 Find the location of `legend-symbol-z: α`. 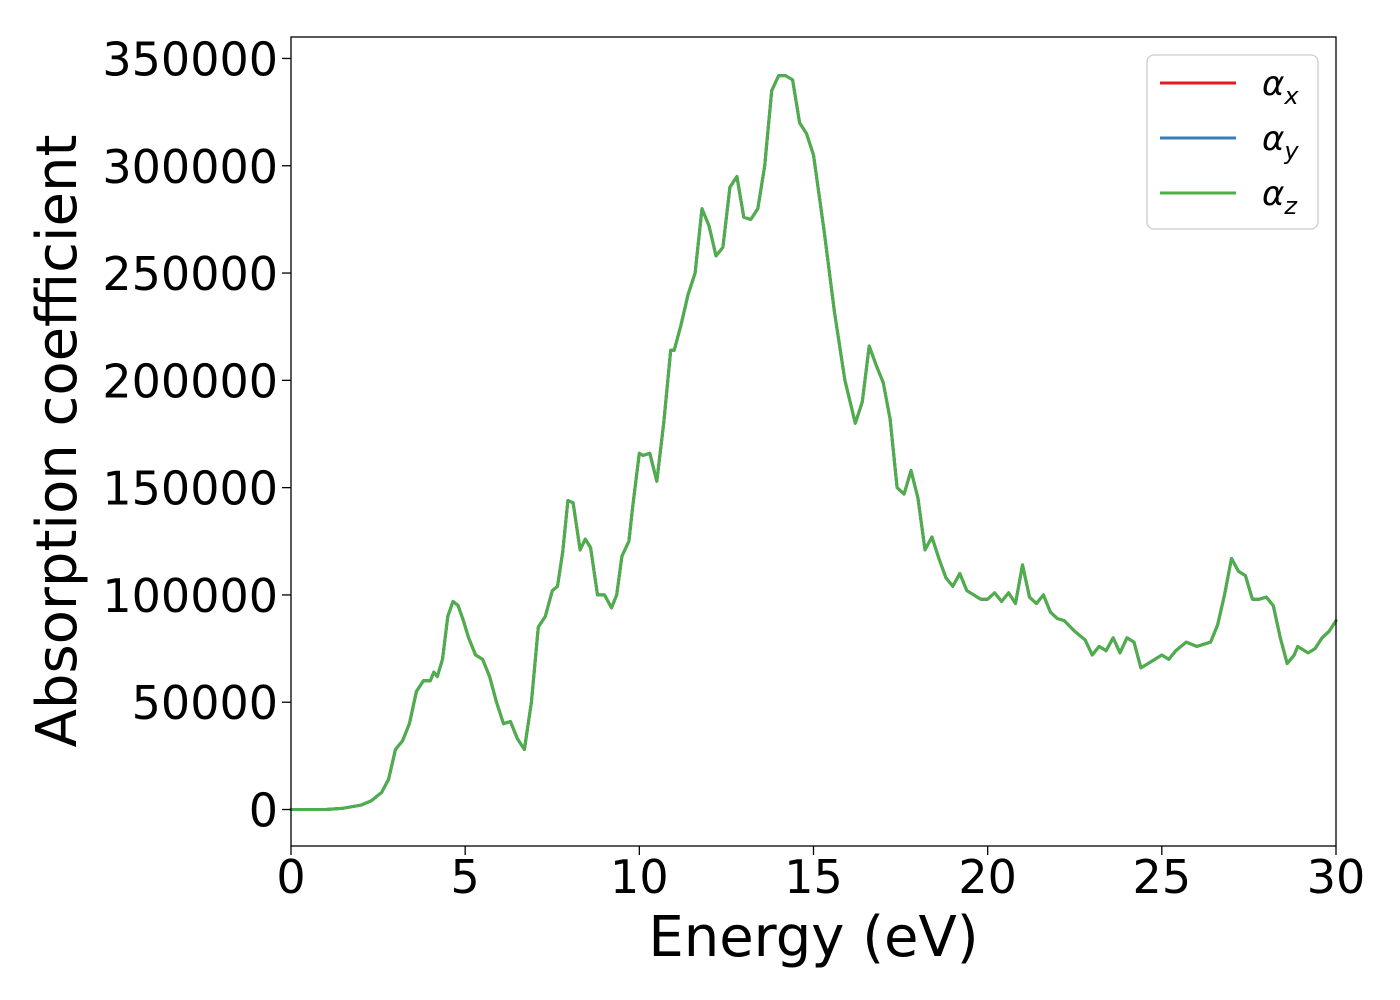

legend-symbol-z: α is located at coordinates (1273, 194).